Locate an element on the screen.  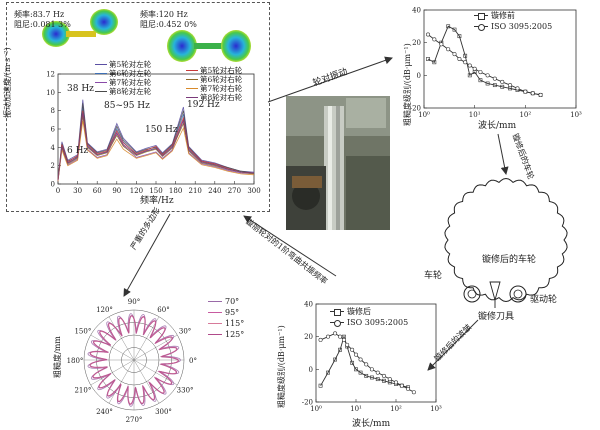
spectrum-x-tick-label: 180 is located at coordinates (175, 191).